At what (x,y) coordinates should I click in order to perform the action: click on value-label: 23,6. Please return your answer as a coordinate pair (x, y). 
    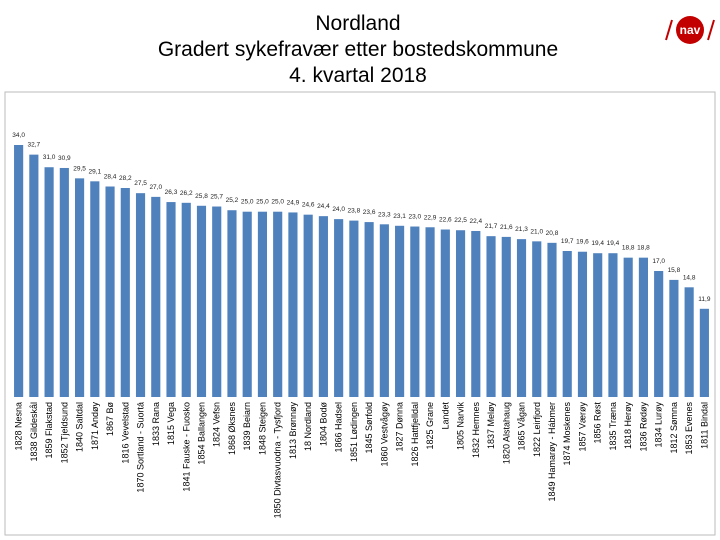
    Looking at the image, I should click on (369, 212).